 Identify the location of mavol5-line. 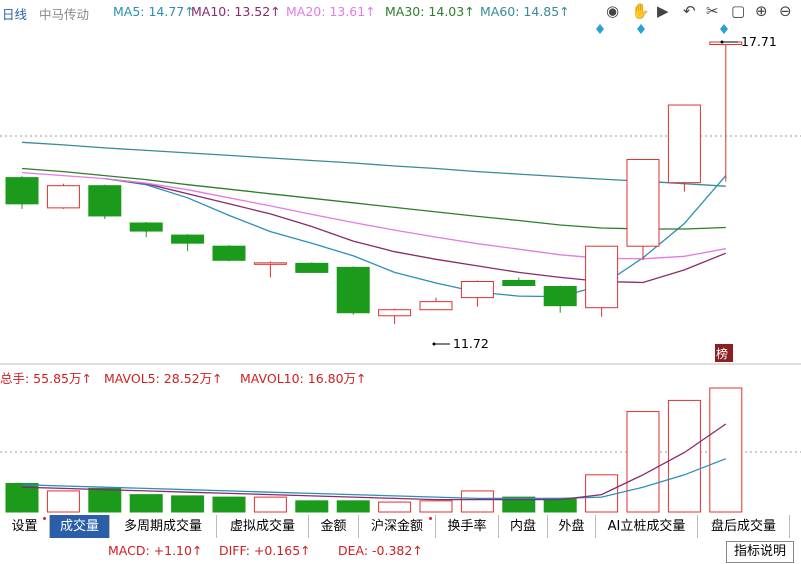
(374, 462).